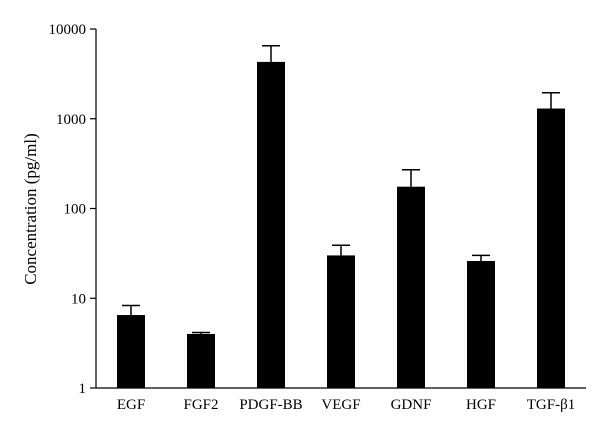 Image resolution: width=600 pixels, height=438 pixels. What do you see at coordinates (551, 405) in the screenshot?
I see `x-tick-label: TGF-β1` at bounding box center [551, 405].